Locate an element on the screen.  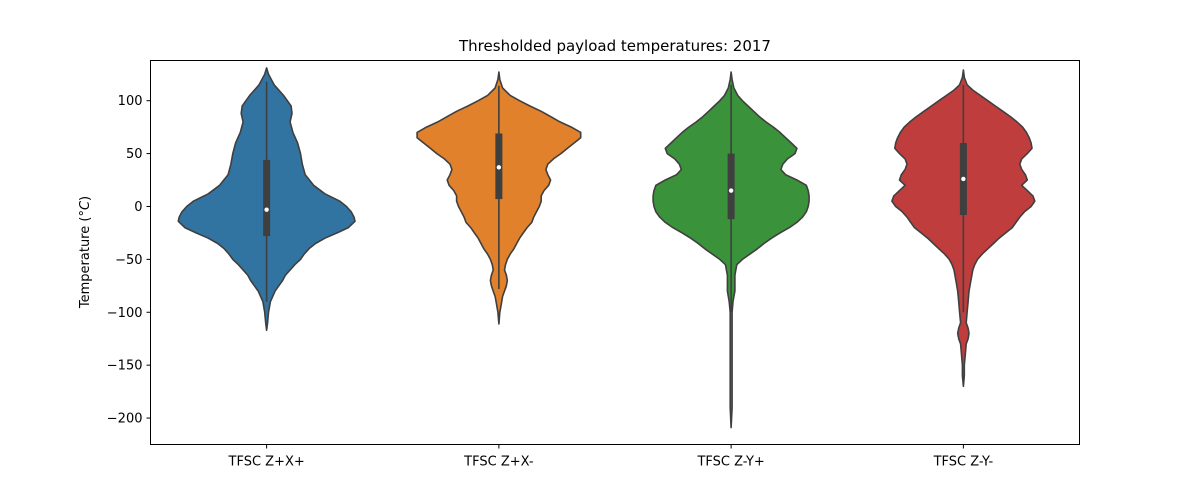
y-tick-label: 0 is located at coordinates (138, 207).